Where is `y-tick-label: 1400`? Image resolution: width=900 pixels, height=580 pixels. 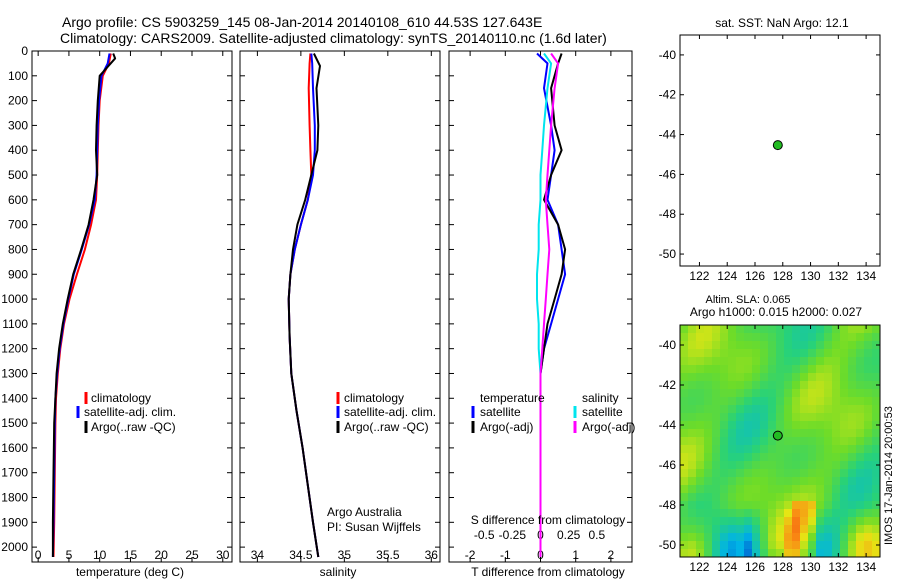
y-tick-label: 1400 is located at coordinates (14, 398).